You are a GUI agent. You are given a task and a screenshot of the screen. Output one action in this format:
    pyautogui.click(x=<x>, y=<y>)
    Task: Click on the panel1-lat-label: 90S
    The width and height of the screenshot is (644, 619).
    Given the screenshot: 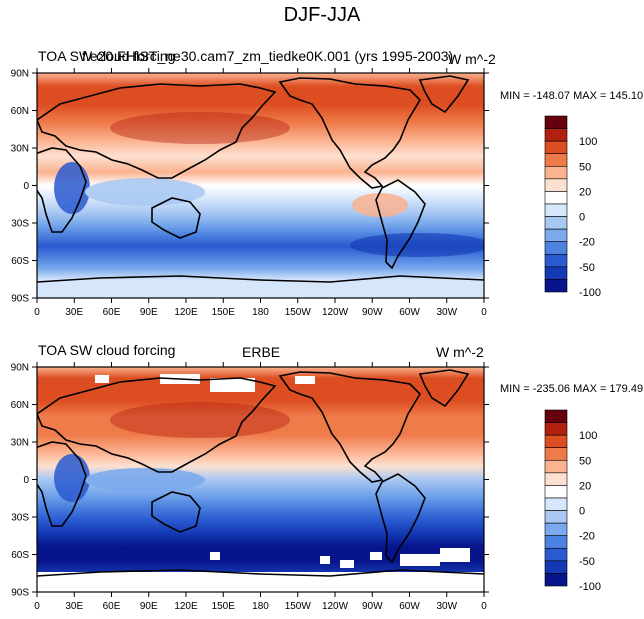 What is the action you would take?
    pyautogui.click(x=20, y=299)
    